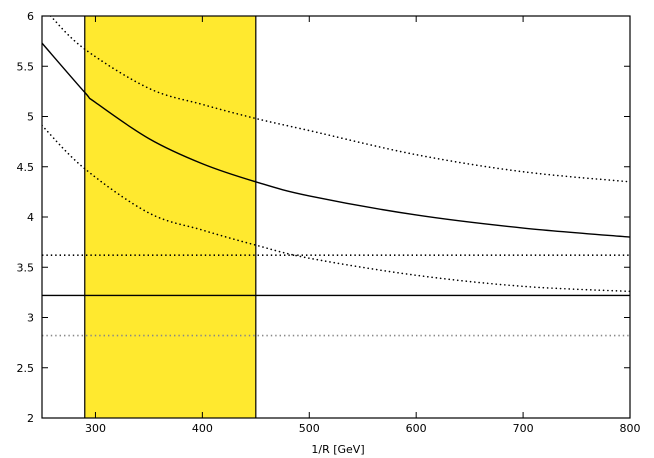  I want to click on y-tick-label: 5.5, so click(26, 66).